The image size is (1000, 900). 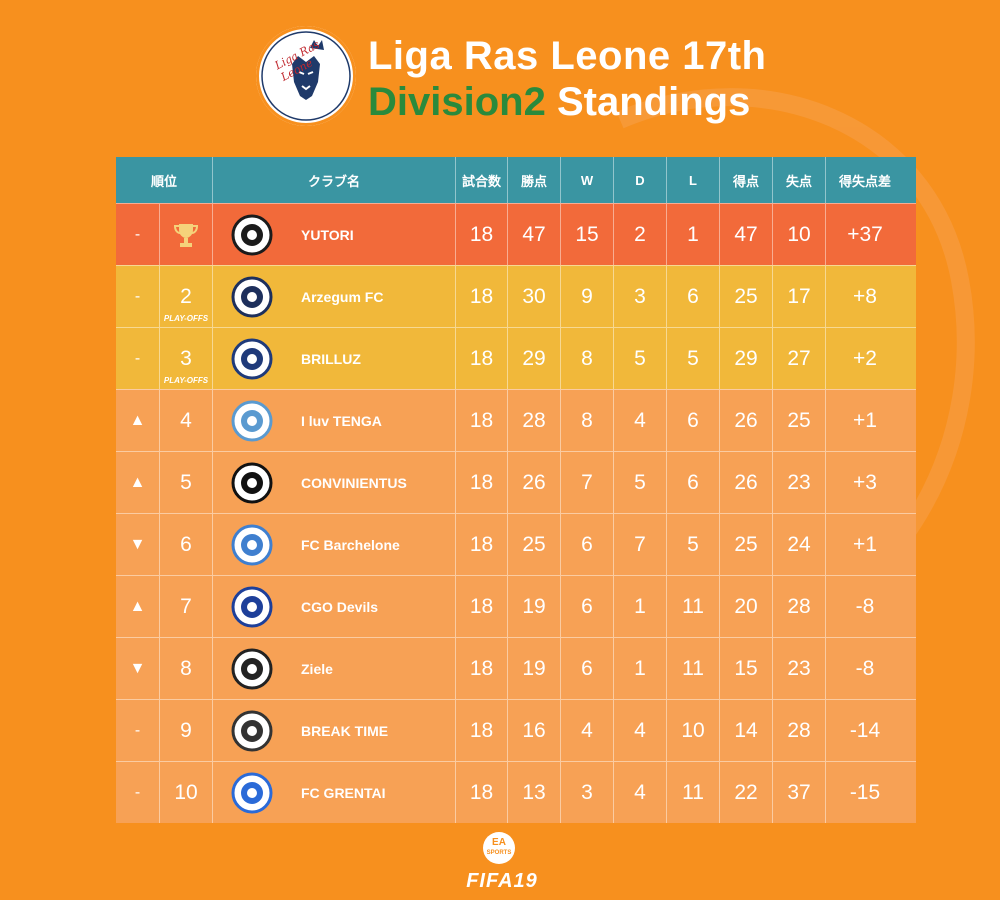 I want to click on stat-ga: 10, so click(x=799, y=234).